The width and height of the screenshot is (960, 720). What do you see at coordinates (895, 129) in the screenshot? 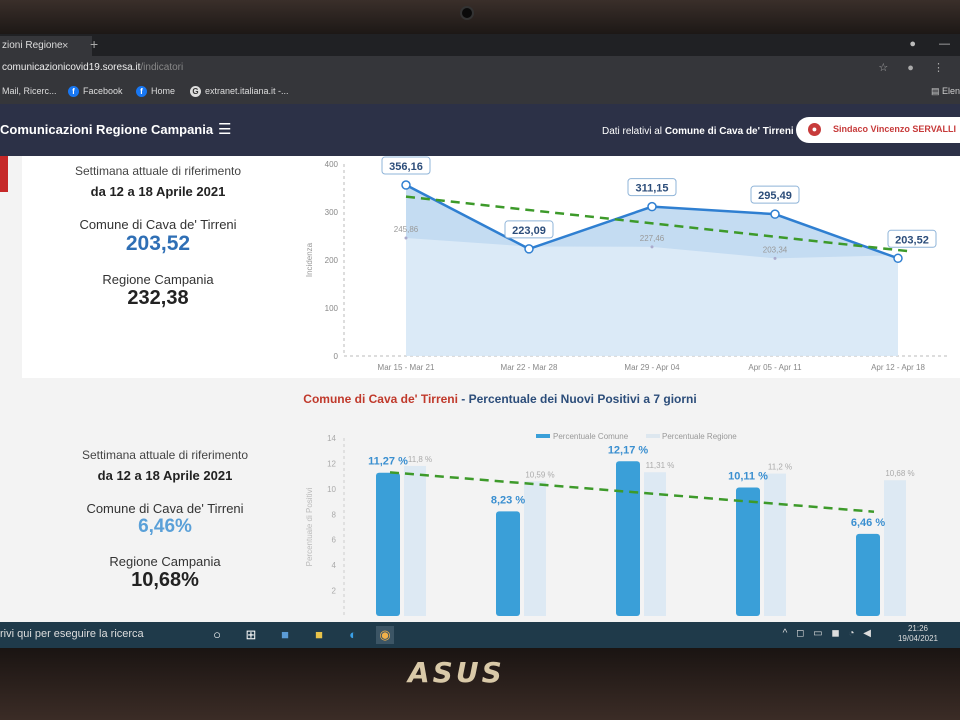
I see `user-name: Sindaco Vincenzo SERVALLI` at bounding box center [895, 129].